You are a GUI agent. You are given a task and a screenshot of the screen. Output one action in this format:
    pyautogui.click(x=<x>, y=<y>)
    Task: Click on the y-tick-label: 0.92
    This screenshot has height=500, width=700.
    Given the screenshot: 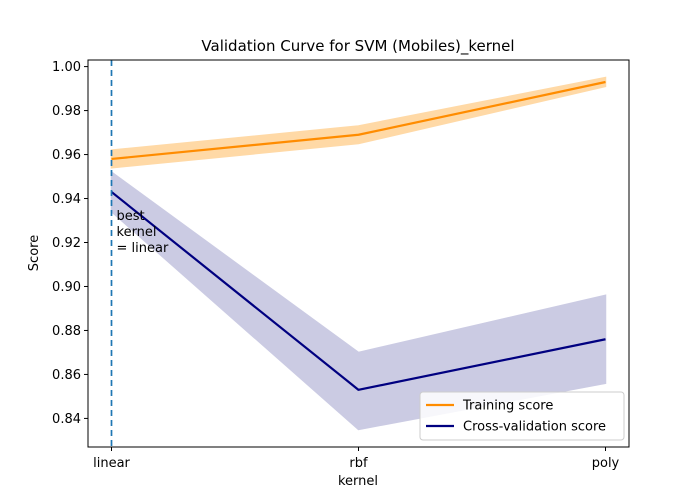 What is the action you would take?
    pyautogui.click(x=66, y=243)
    